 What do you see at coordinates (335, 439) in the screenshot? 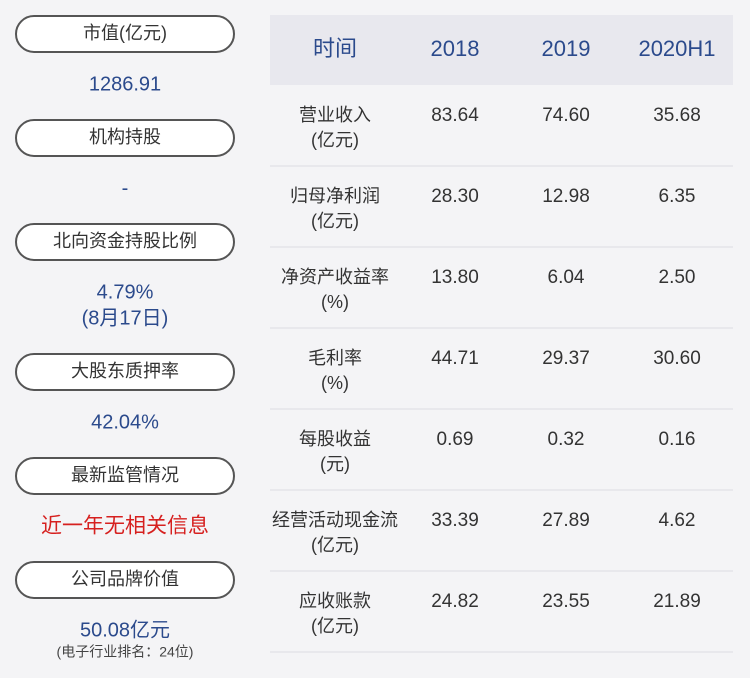
I see `row-label: 每股收益` at bounding box center [335, 439].